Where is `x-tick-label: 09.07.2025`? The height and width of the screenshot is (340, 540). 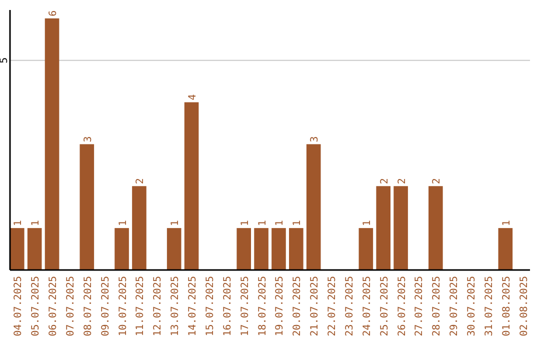
x-tick-label: 09.07.2025 is located at coordinates (106, 306).